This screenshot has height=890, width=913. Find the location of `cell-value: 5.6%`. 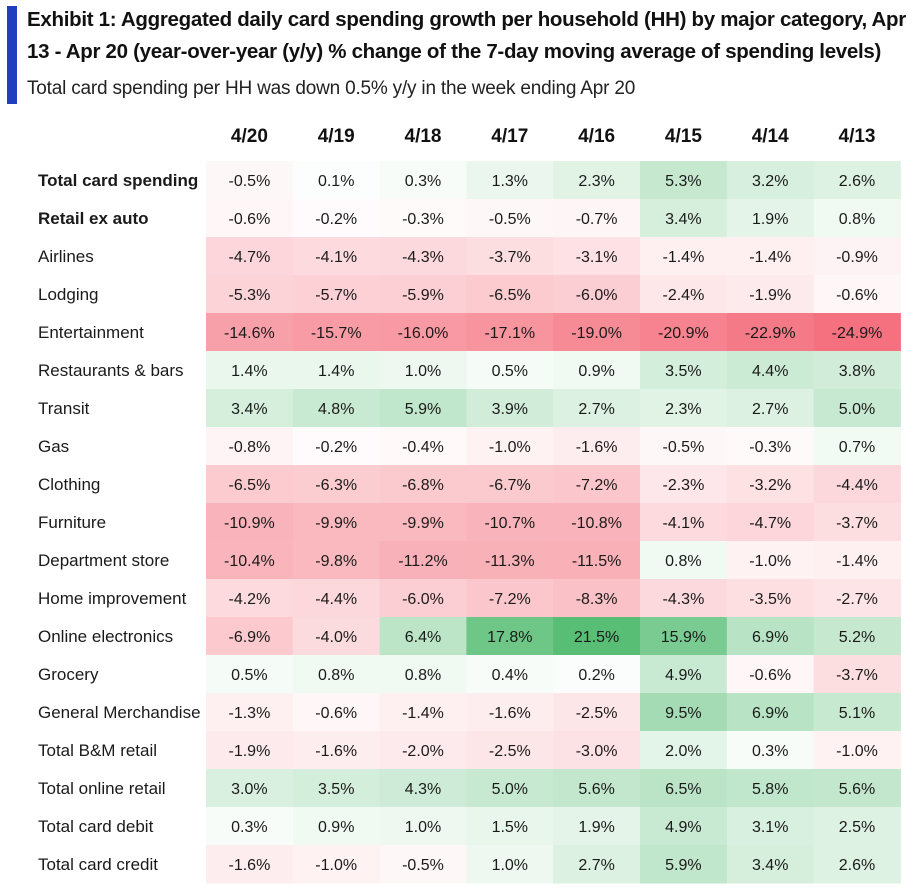

cell-value: 5.6% is located at coordinates (857, 789).